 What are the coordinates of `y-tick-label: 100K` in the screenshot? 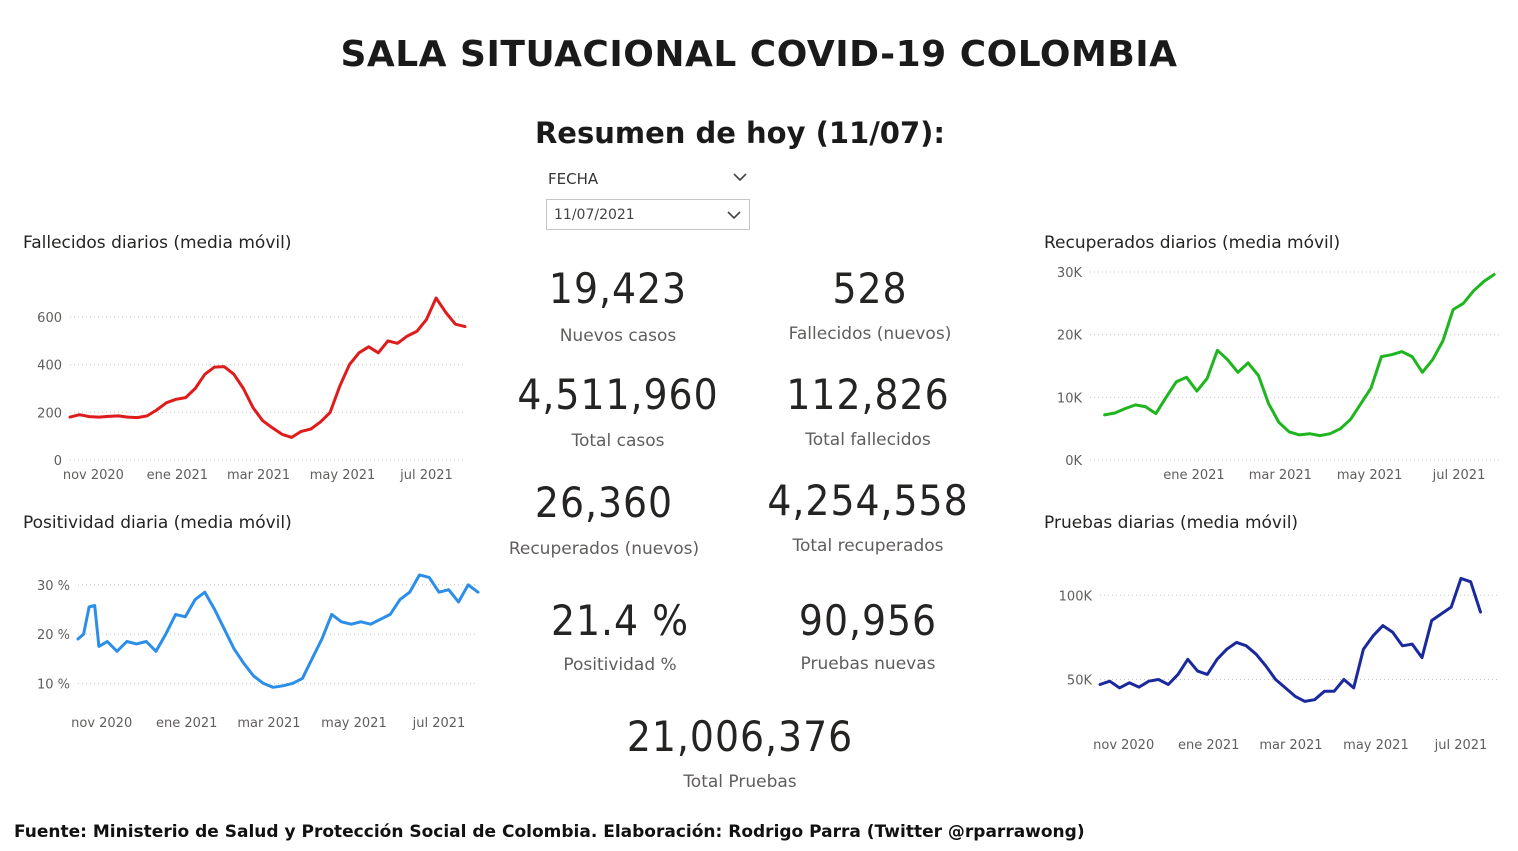 It's located at (1076, 596).